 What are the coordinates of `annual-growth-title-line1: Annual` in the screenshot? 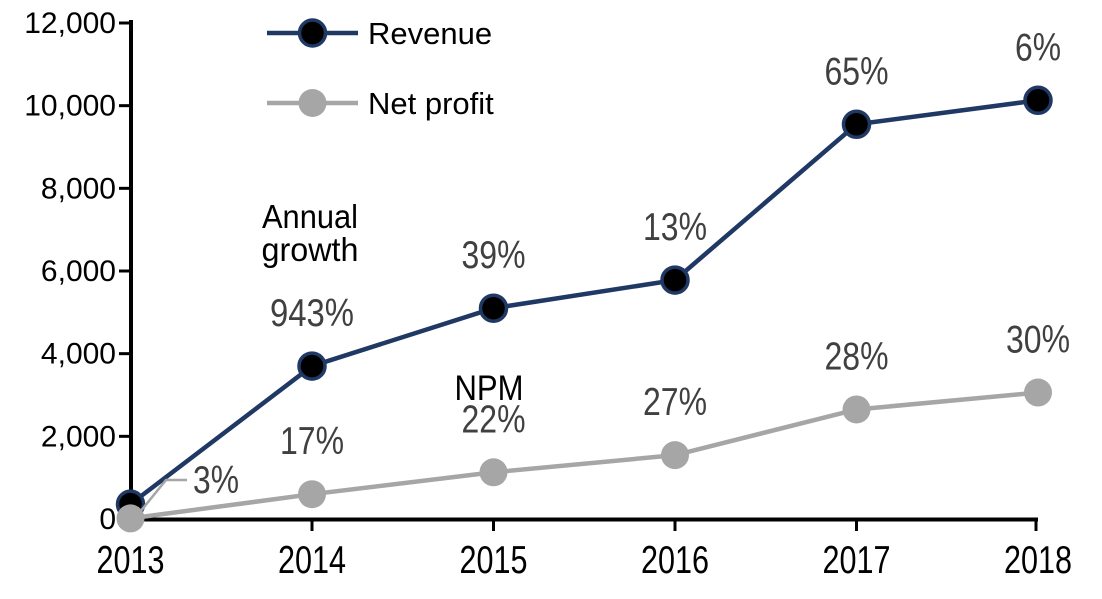 It's located at (310, 216).